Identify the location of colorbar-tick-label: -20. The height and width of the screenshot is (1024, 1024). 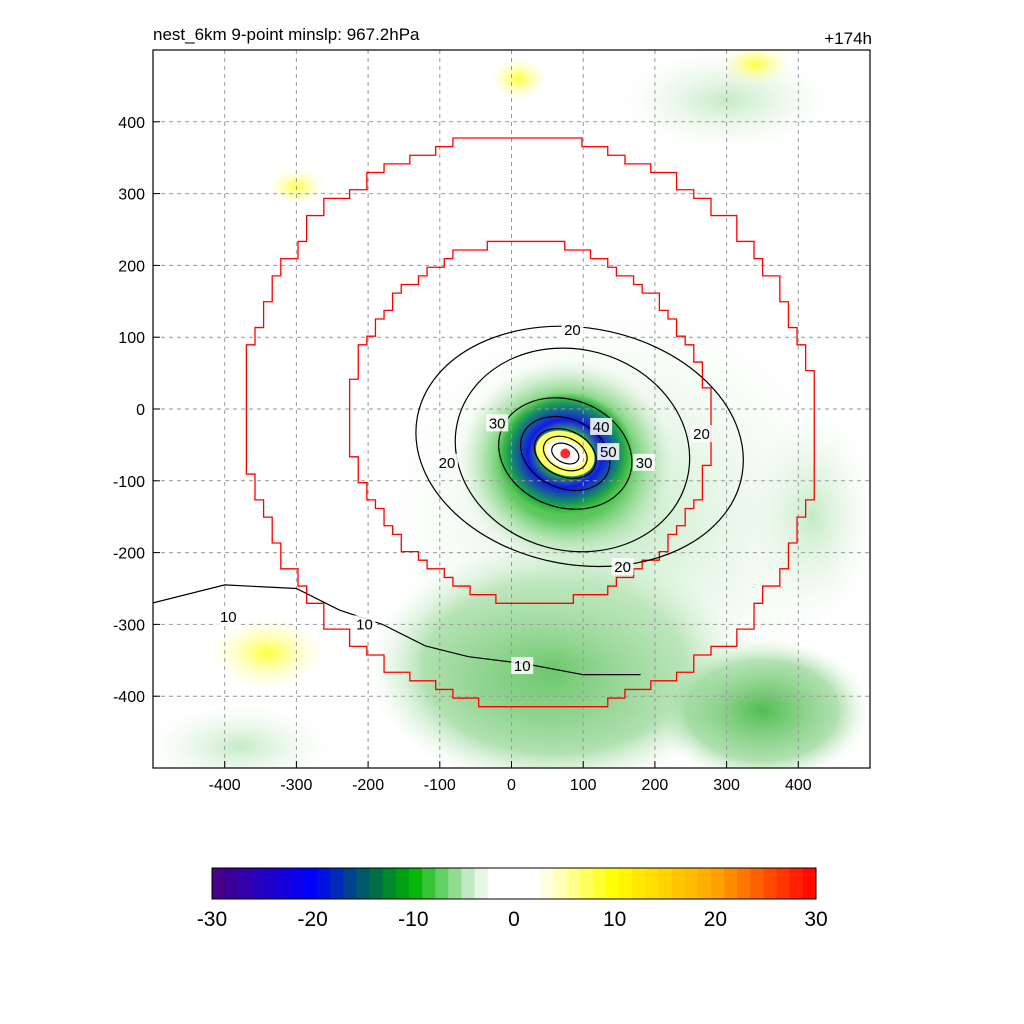
(312, 919).